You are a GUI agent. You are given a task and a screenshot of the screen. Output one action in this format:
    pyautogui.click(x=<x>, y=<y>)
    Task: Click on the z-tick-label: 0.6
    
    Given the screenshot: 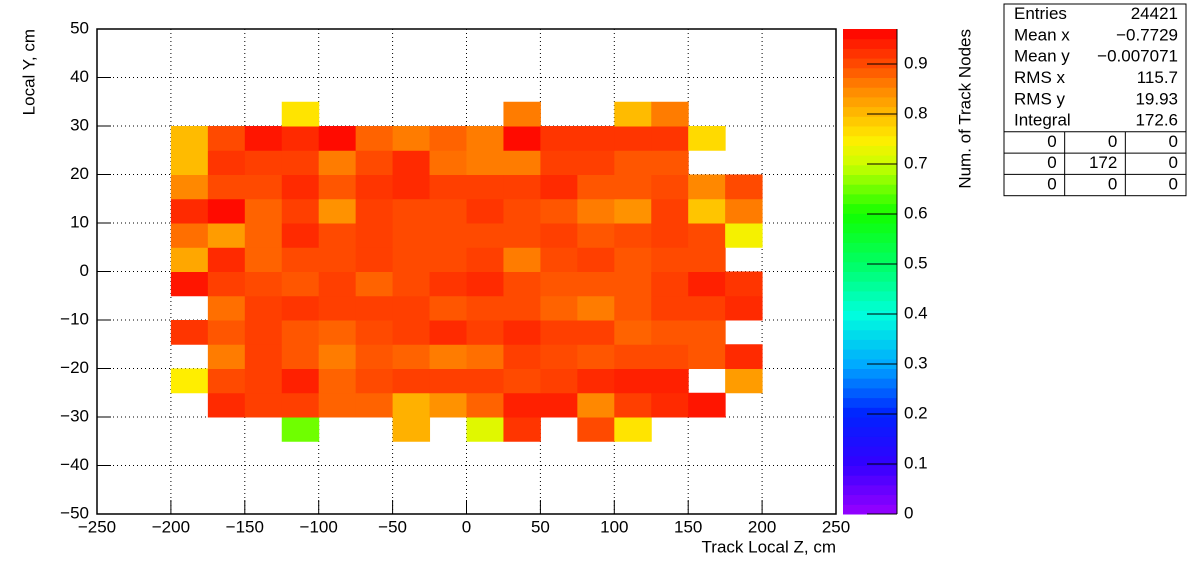 What is the action you would take?
    pyautogui.click(x=916, y=212)
    